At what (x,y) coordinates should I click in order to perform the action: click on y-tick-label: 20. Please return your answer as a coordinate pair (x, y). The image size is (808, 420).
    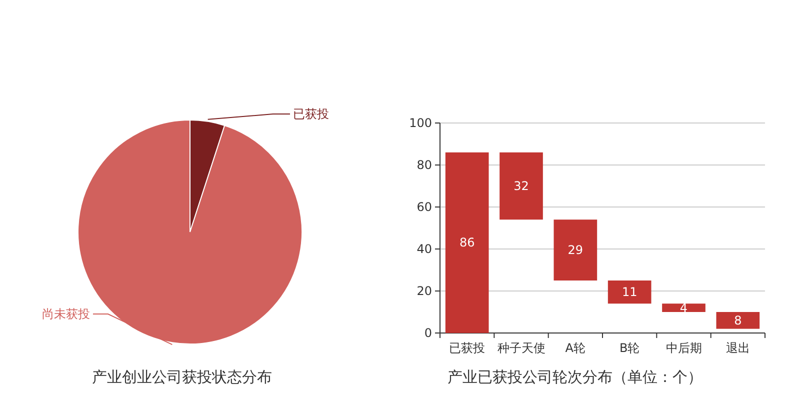
    Looking at the image, I should click on (424, 291).